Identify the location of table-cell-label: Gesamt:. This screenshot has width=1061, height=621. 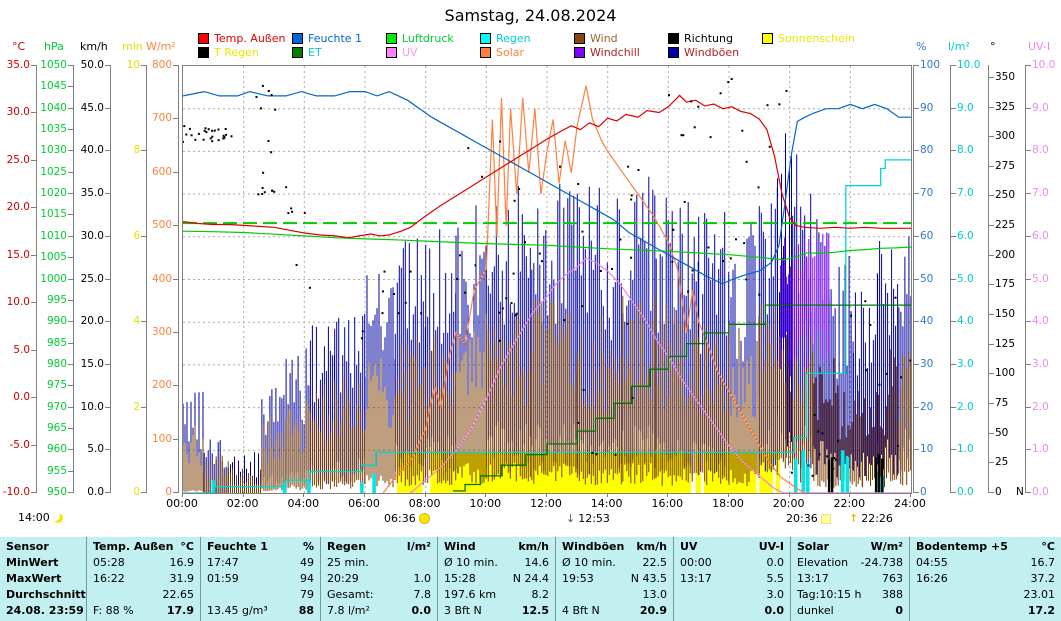
(350, 594).